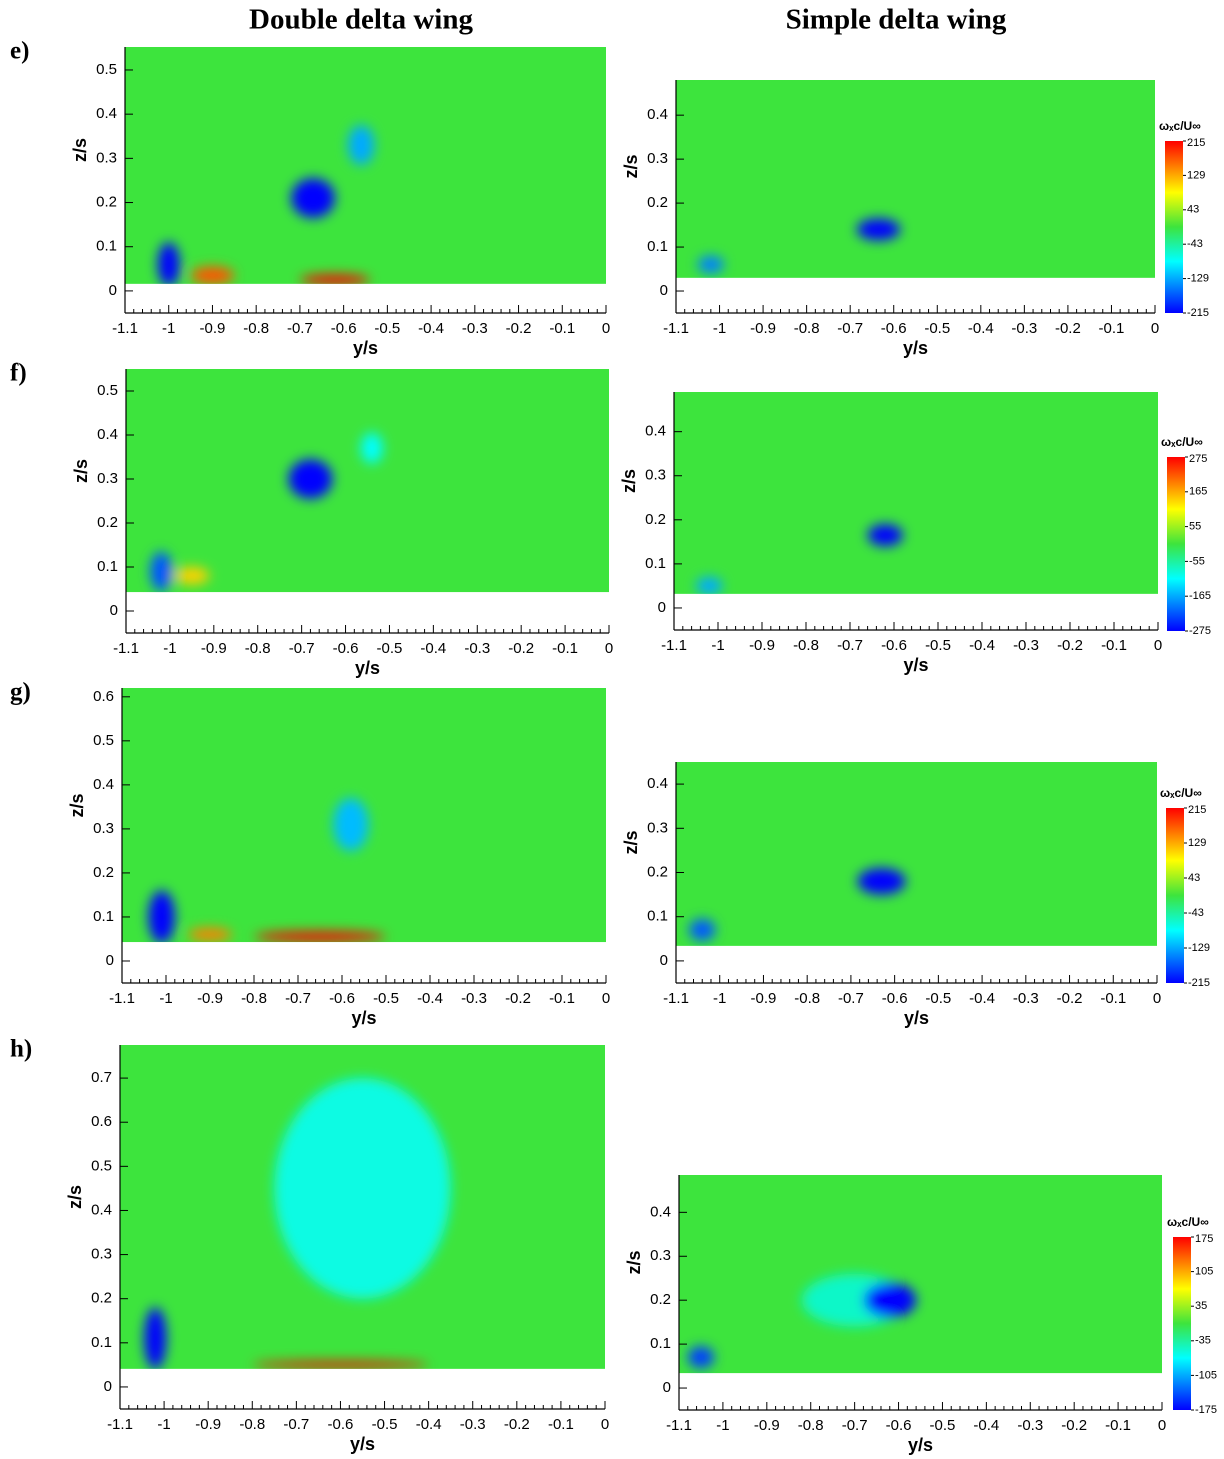 The image size is (1224, 1459). Describe the element at coordinates (1206, 1410) in the screenshot. I see `colorbar-tick-label: -175` at that location.